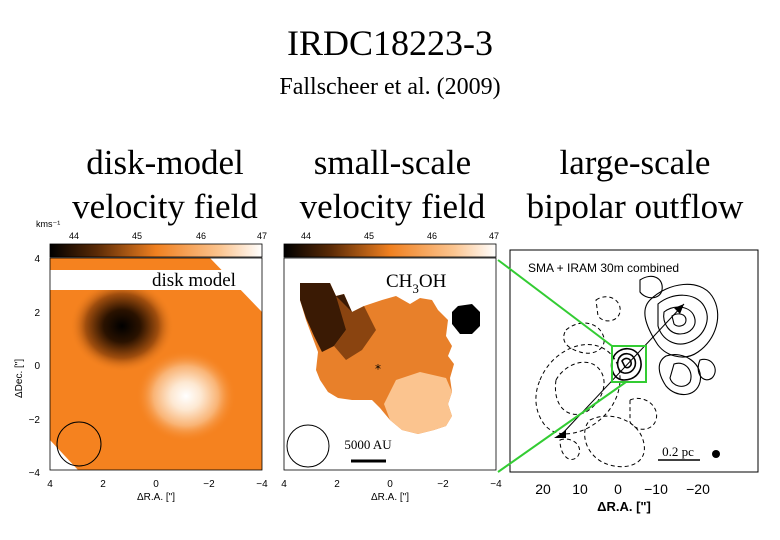 The width and height of the screenshot is (780, 540). I want to click on y-tick: −2, so click(35, 420).